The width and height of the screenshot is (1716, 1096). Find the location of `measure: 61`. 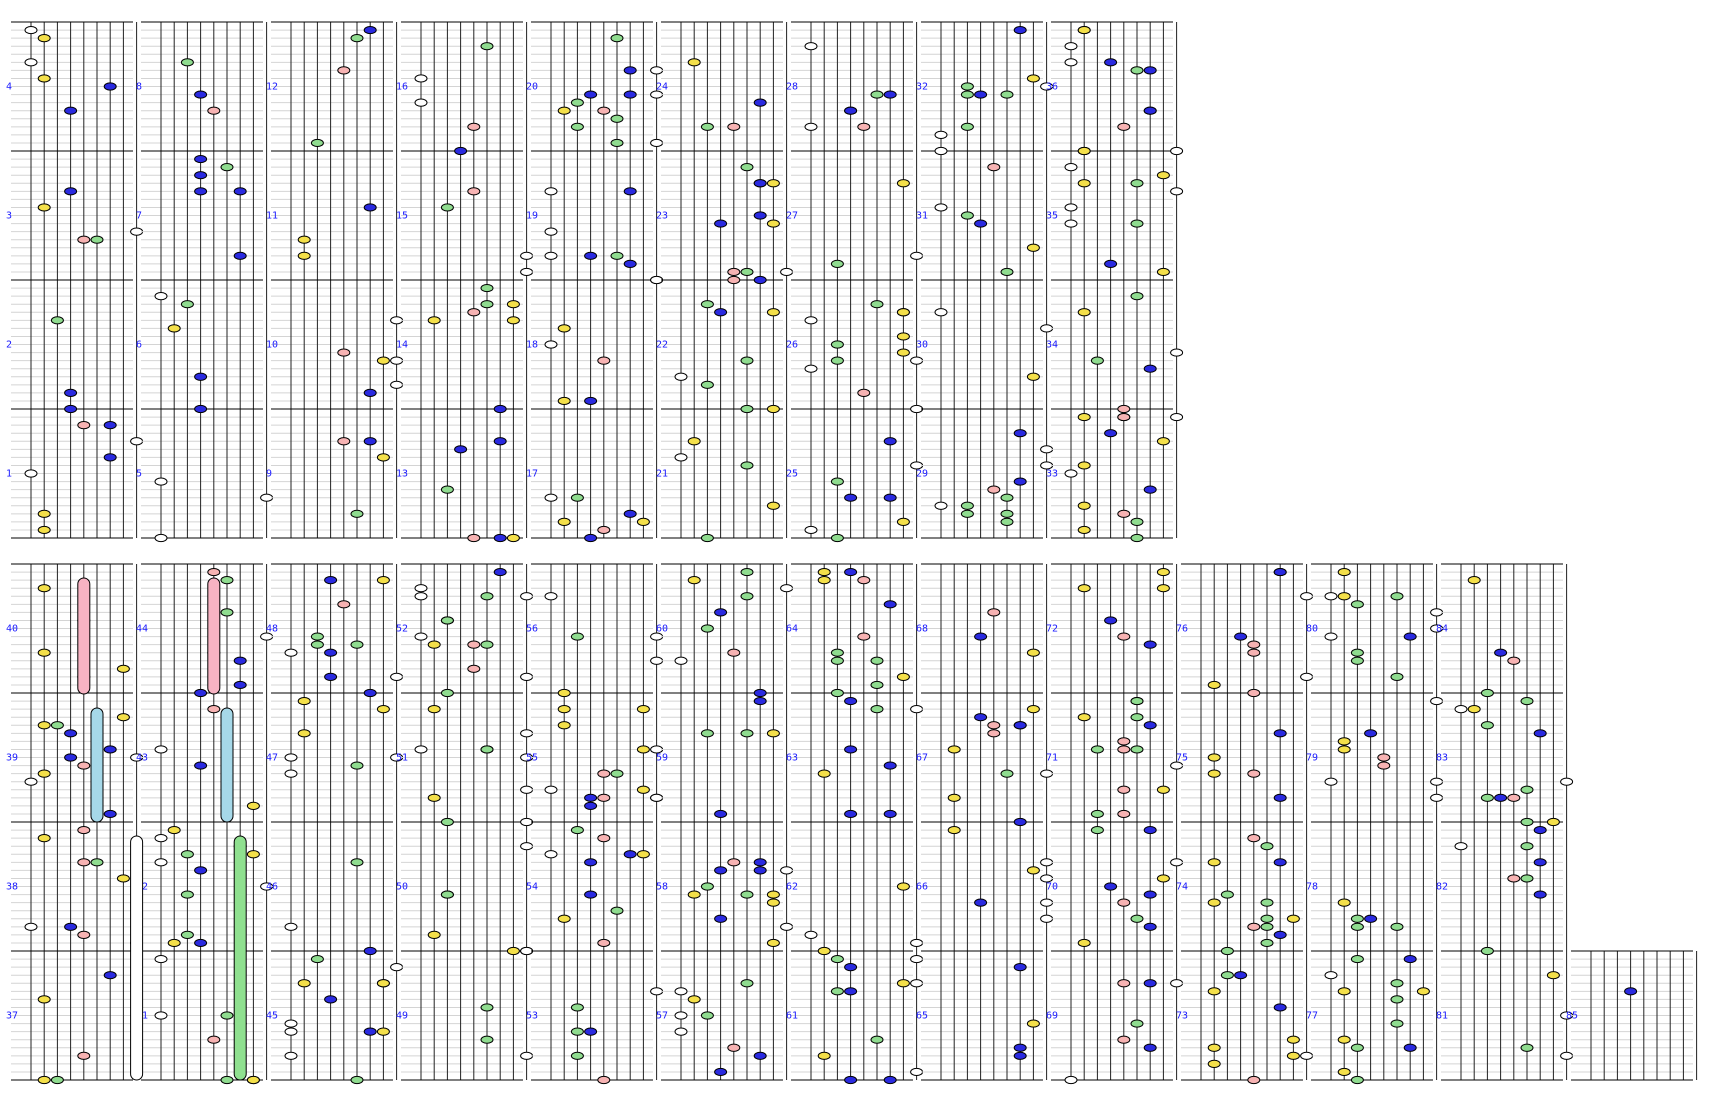

measure: 61 is located at coordinates (855, 1017).